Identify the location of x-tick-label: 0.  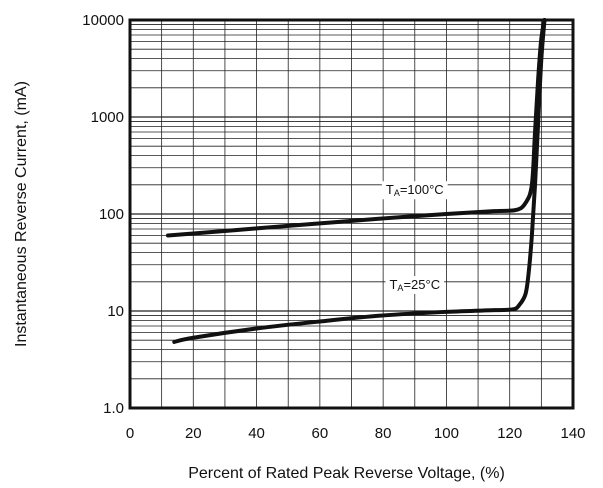
(130, 433).